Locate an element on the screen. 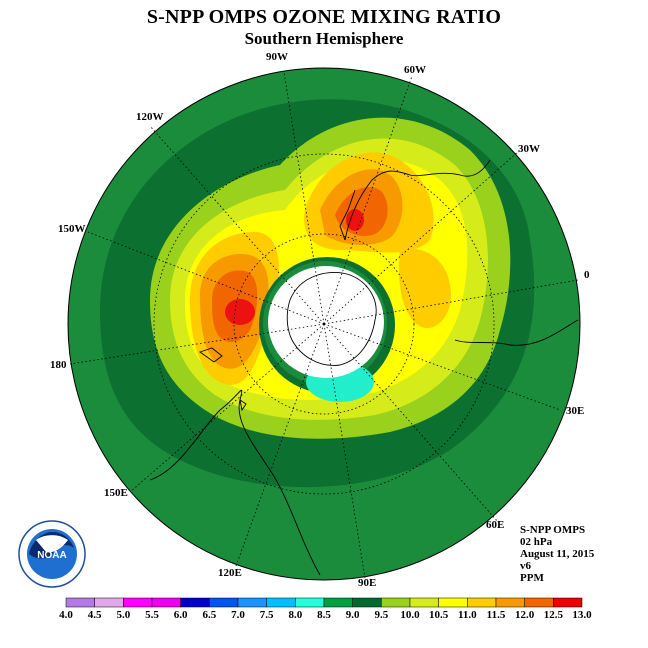 Image resolution: width=648 pixels, height=648 pixels. legend-tick-label: 8.5 is located at coordinates (324, 615).